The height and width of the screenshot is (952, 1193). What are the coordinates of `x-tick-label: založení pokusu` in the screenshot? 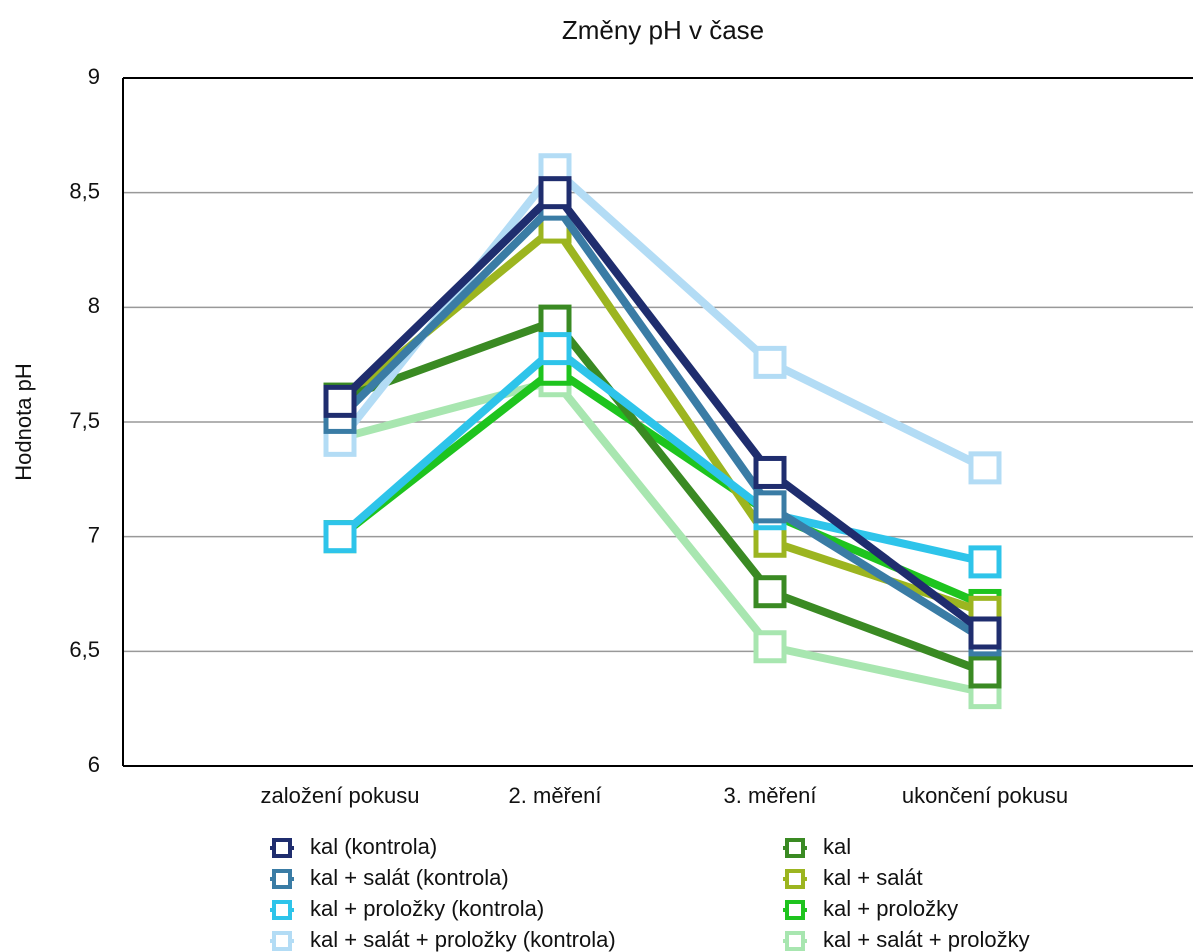 It's located at (340, 795).